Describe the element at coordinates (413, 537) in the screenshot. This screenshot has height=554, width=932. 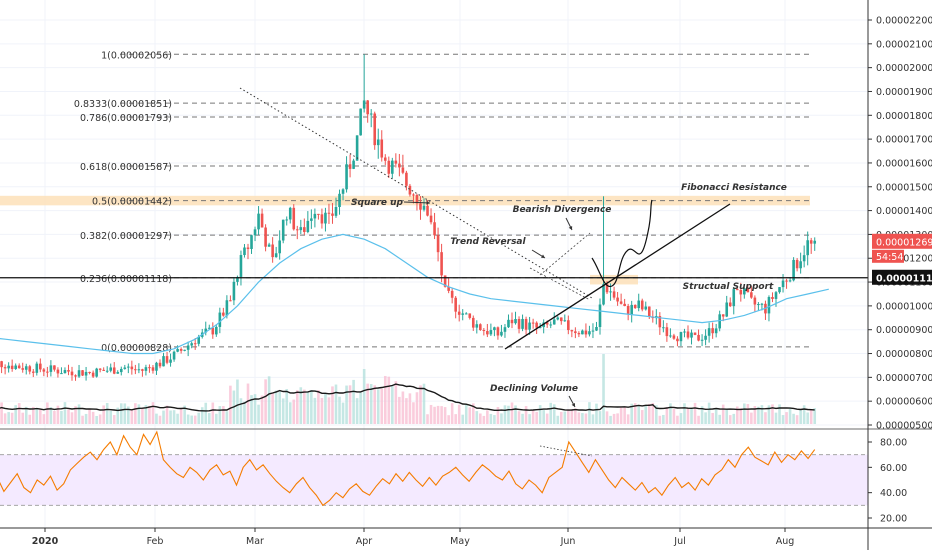
I see `time-axis: 2020 Feb Mar Apr May Jun Jul Aug` at that location.